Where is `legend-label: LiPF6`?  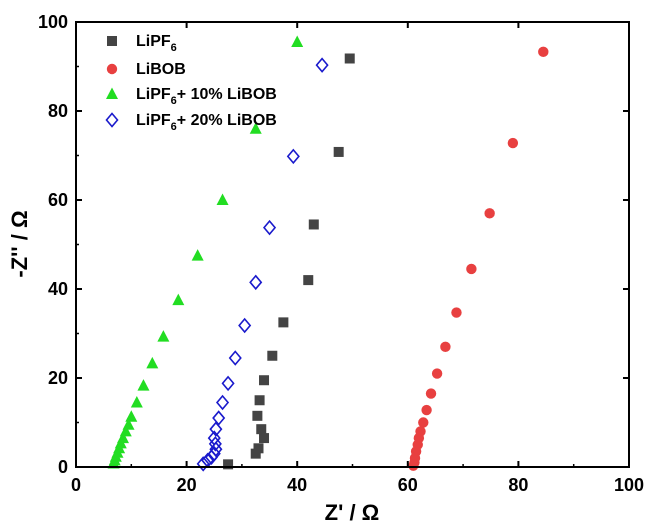 legend-label: LiPF6 is located at coordinates (156, 43).